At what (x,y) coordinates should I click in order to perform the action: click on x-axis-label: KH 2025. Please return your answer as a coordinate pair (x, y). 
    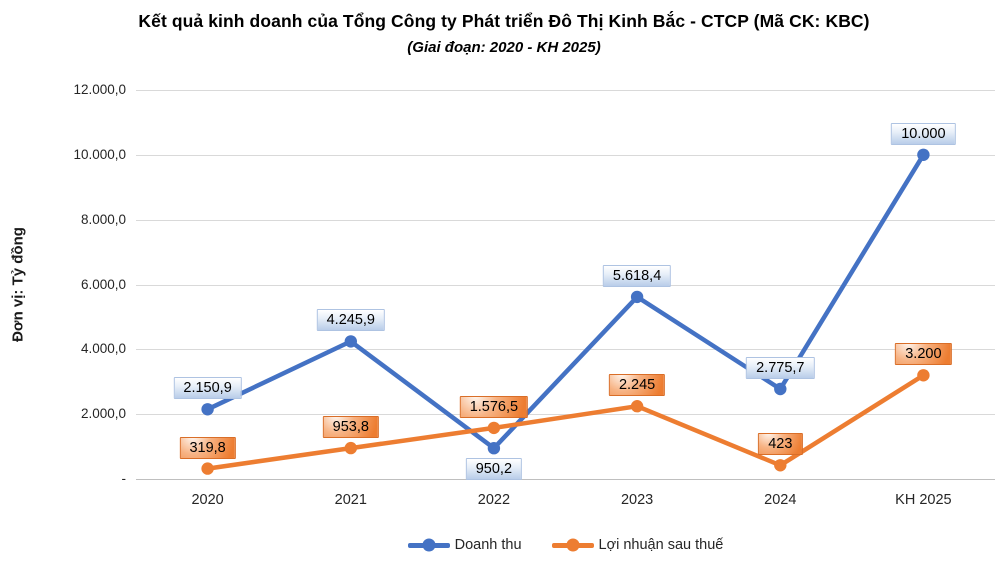
    Looking at the image, I should click on (923, 500).